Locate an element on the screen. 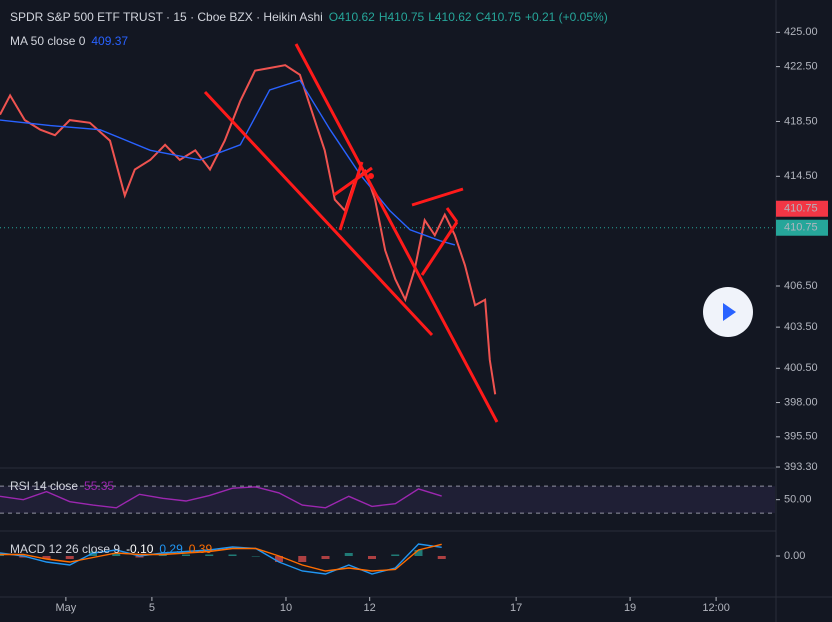  legend-value: 0.29 is located at coordinates (171, 549).